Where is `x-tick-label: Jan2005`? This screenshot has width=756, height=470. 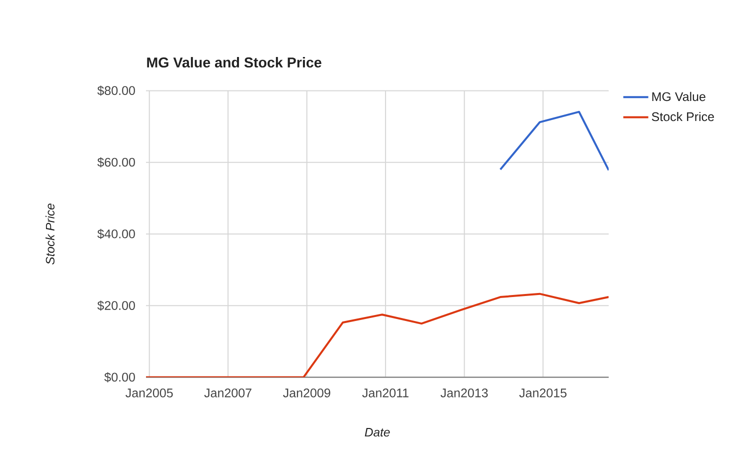 x-tick-label: Jan2005 is located at coordinates (149, 393).